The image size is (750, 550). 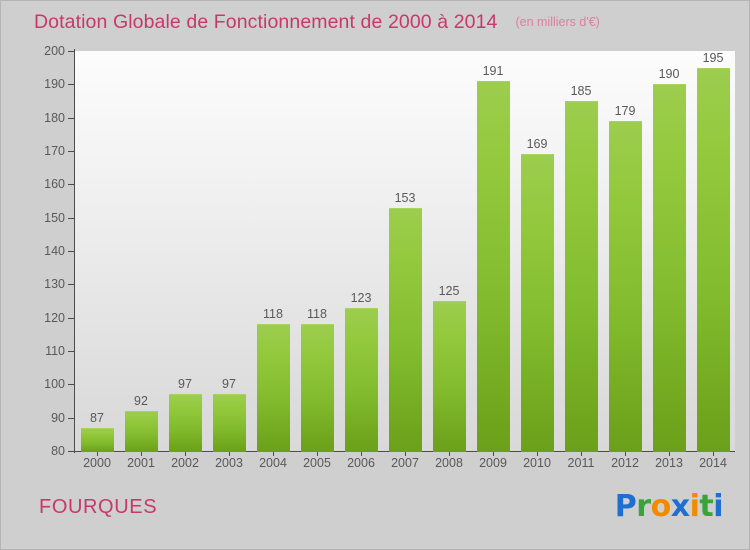 I want to click on bar-value-label: 185, so click(x=581, y=91).